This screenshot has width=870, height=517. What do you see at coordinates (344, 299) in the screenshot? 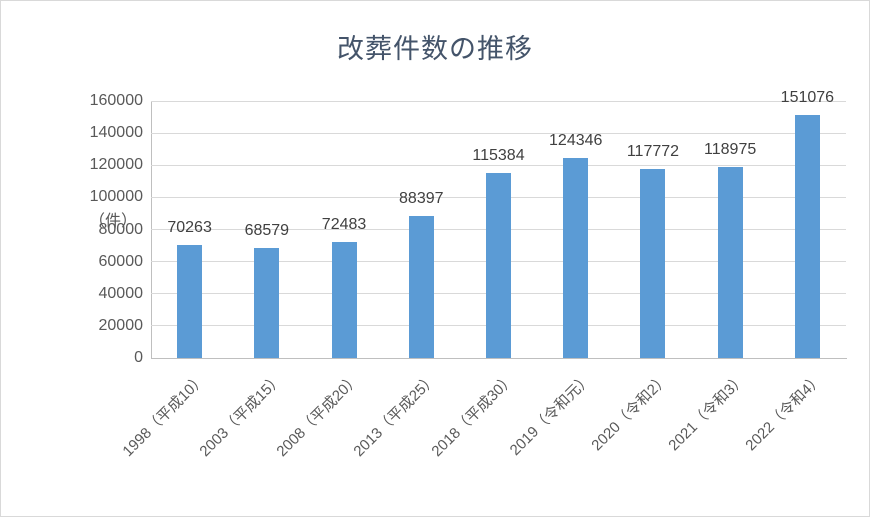
I see `bar-2008（平成20）` at bounding box center [344, 299].